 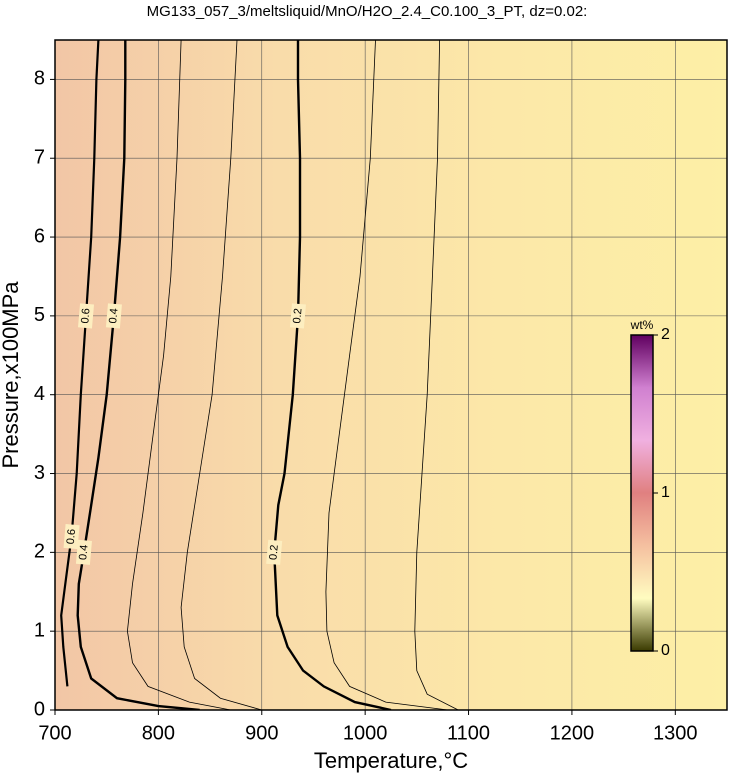 What do you see at coordinates (365, 733) in the screenshot?
I see `x-tick-label: 1000` at bounding box center [365, 733].